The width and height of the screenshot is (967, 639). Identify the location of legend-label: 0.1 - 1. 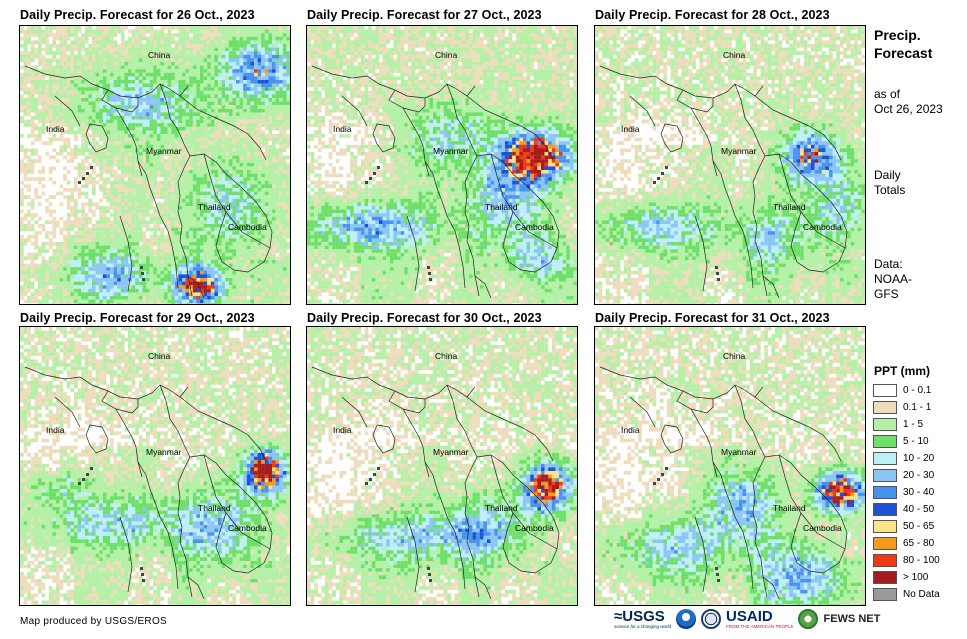
(917, 407).